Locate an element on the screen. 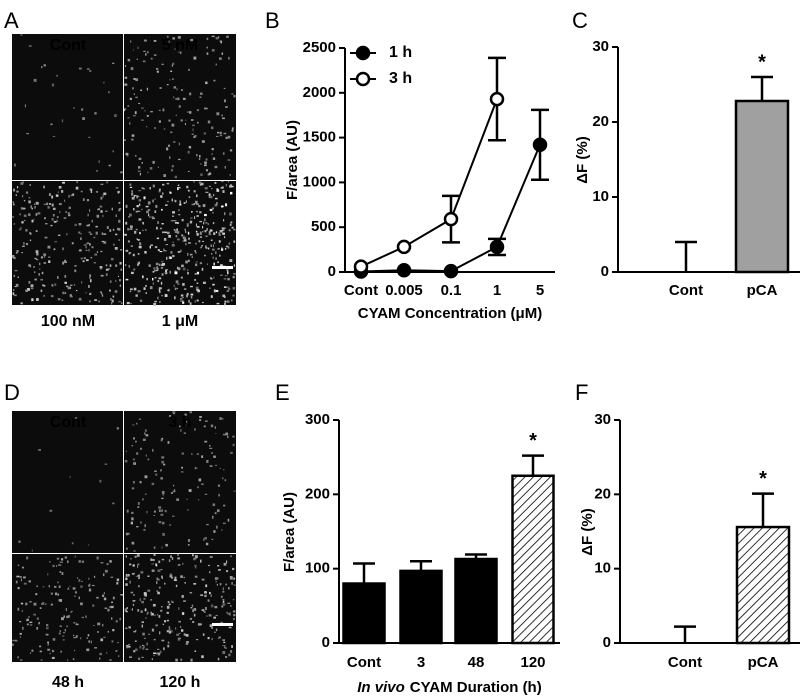 Image resolution: width=807 pixels, height=697 pixels. x-axis-label-part: CYAM Duration (h) is located at coordinates (476, 687).